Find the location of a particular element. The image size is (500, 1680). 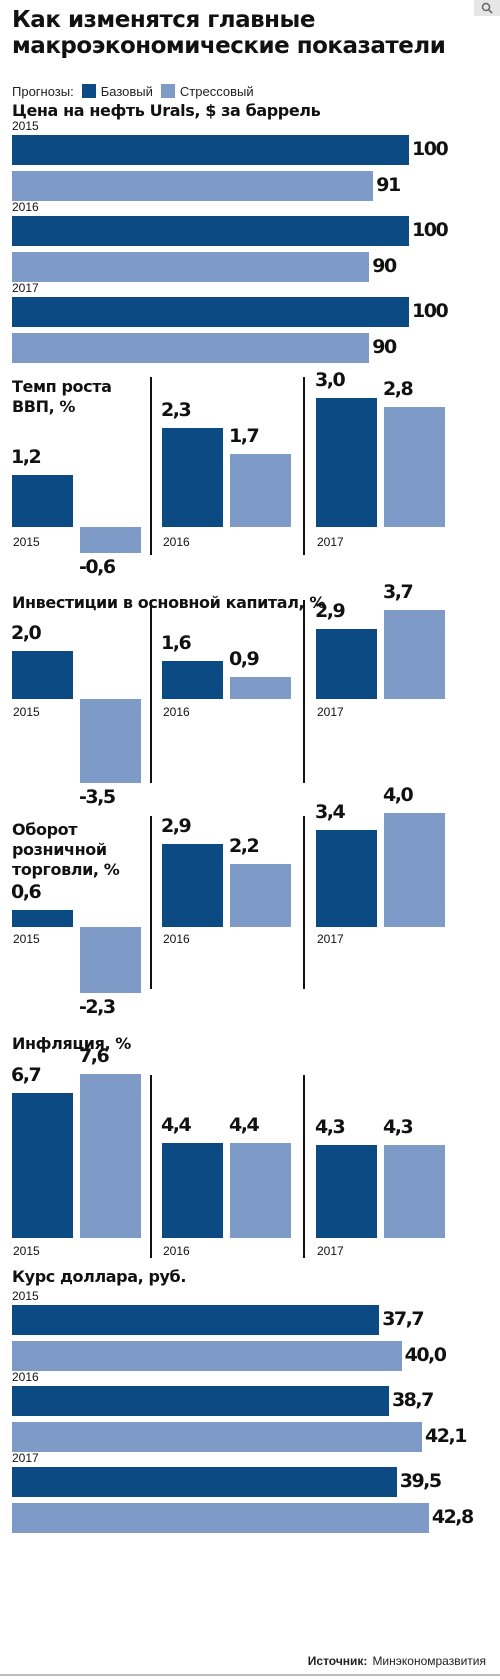

investment-value-label: 1,6 is located at coordinates (176, 642).